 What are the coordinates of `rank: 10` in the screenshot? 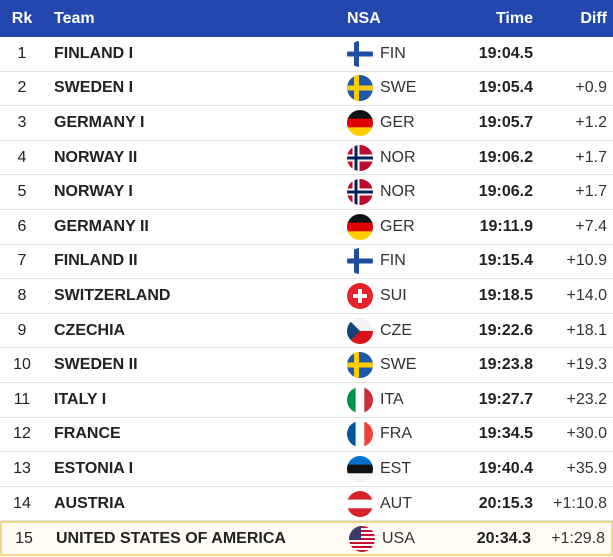 It's located at (22, 365).